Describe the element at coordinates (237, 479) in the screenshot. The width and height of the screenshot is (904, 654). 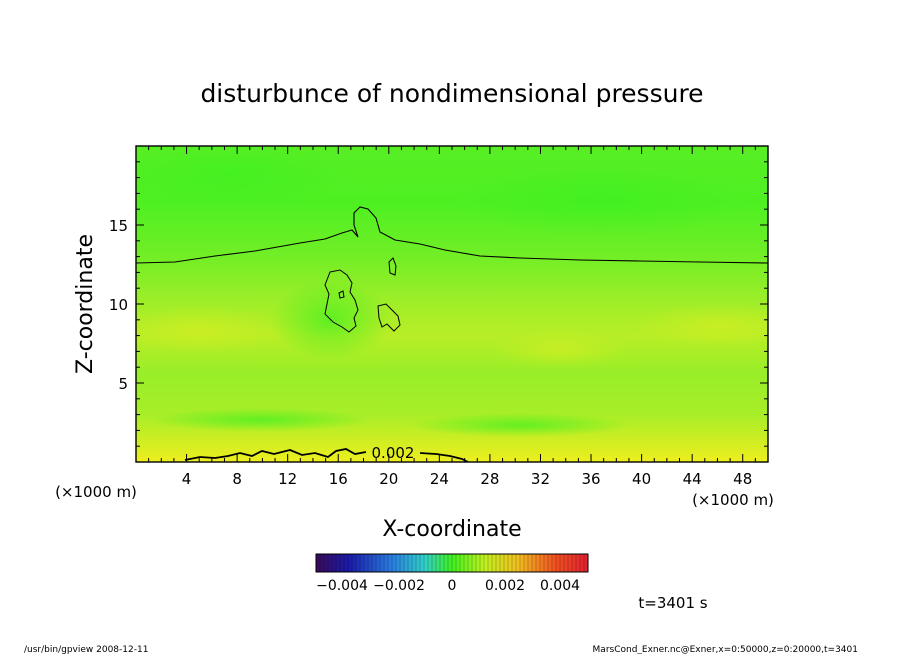
I see `x-tick-label: 8` at that location.